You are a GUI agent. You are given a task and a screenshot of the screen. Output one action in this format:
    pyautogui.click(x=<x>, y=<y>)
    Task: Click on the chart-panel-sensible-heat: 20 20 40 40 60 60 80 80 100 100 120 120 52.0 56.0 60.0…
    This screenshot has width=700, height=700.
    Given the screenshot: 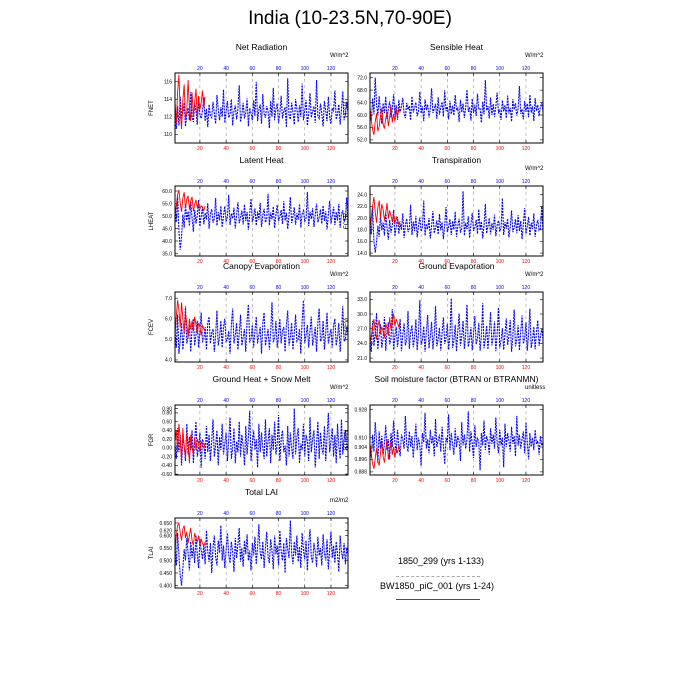 What is the action you would take?
    pyautogui.click(x=444, y=109)
    